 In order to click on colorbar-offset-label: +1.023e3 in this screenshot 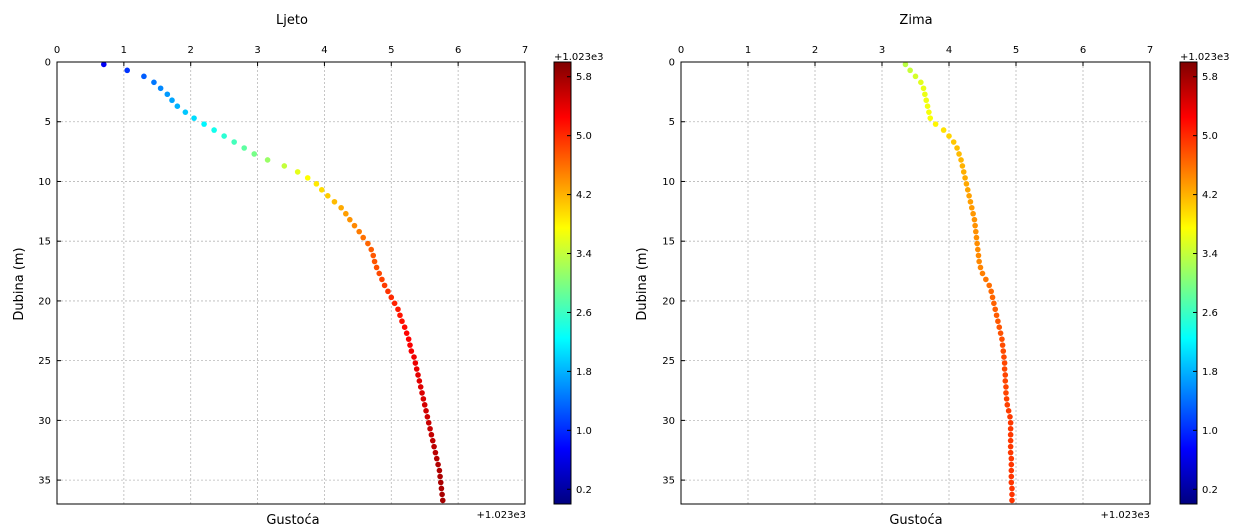, I will do `click(579, 57)`.